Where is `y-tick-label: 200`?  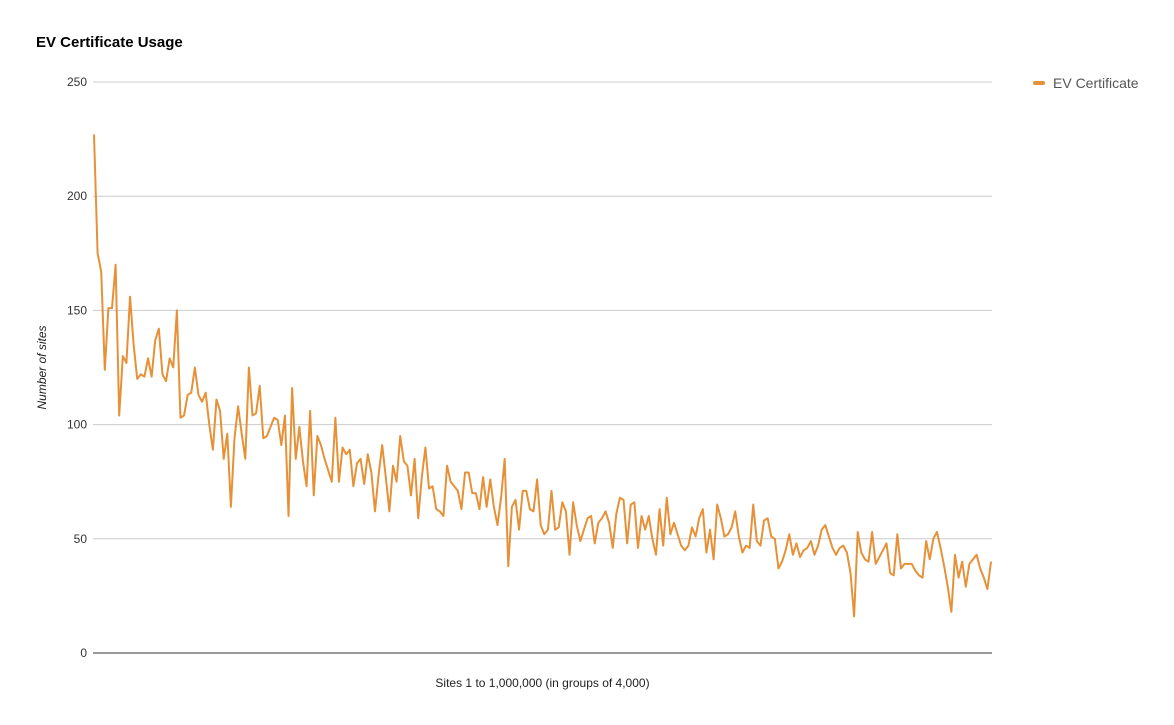 y-tick-label: 200 is located at coordinates (77, 196).